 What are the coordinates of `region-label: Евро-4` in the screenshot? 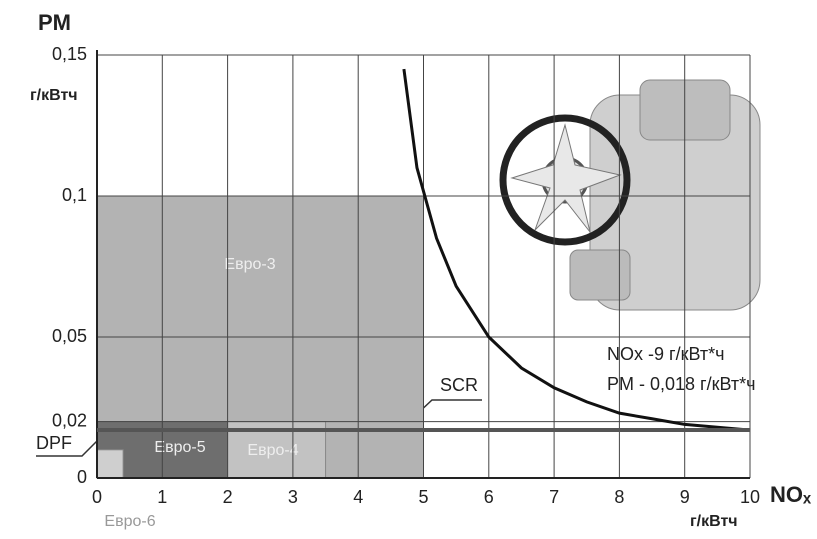 It's located at (272, 450).